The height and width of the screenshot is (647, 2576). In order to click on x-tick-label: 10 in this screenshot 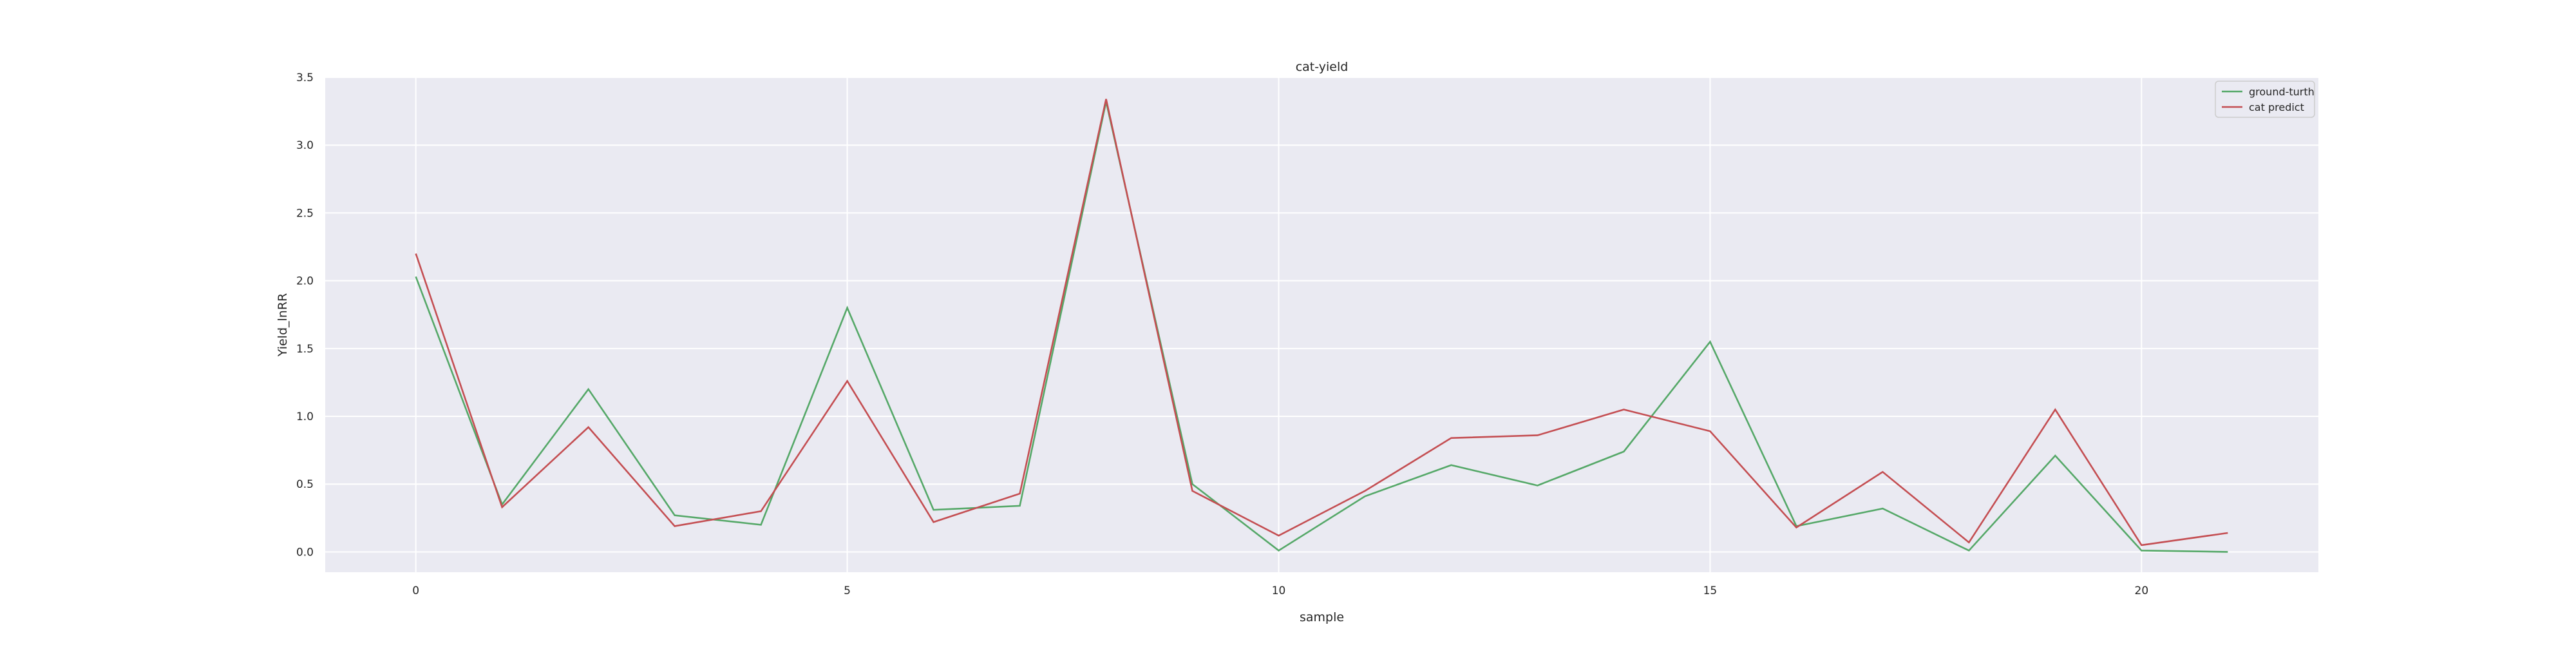, I will do `click(1279, 590)`.